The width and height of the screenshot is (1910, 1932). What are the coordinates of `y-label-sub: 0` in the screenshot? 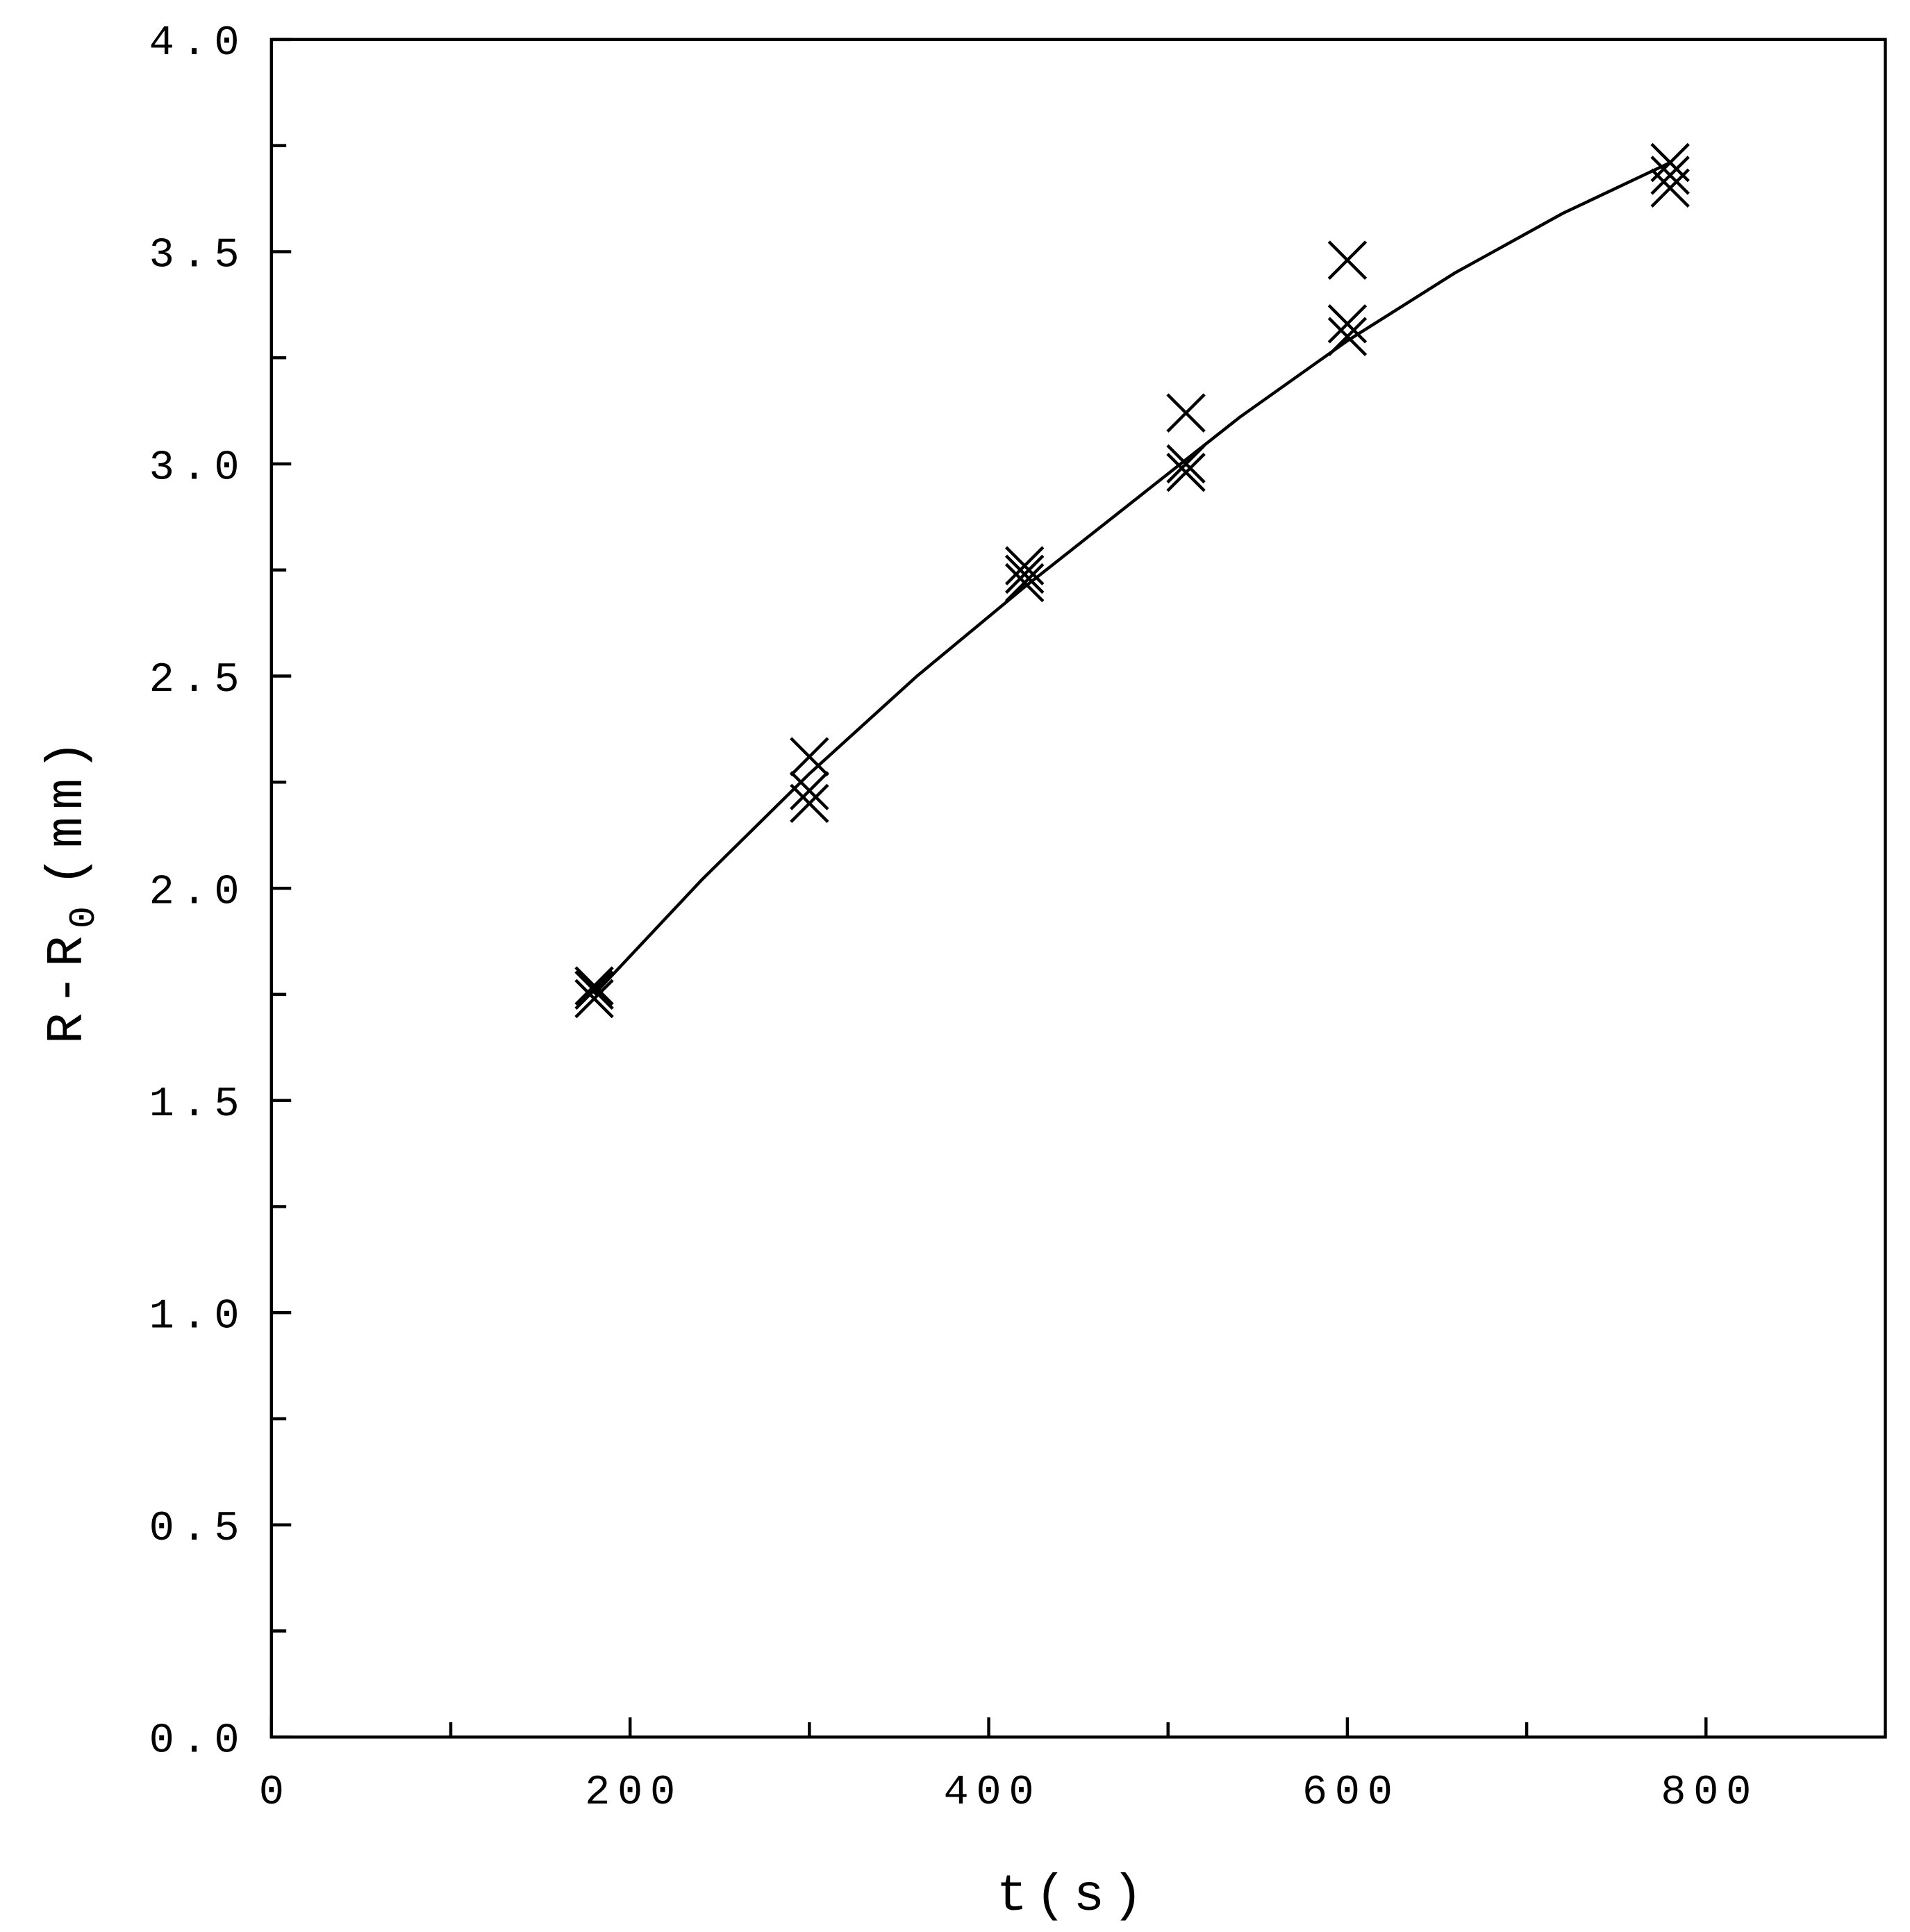 It's located at (85, 914).